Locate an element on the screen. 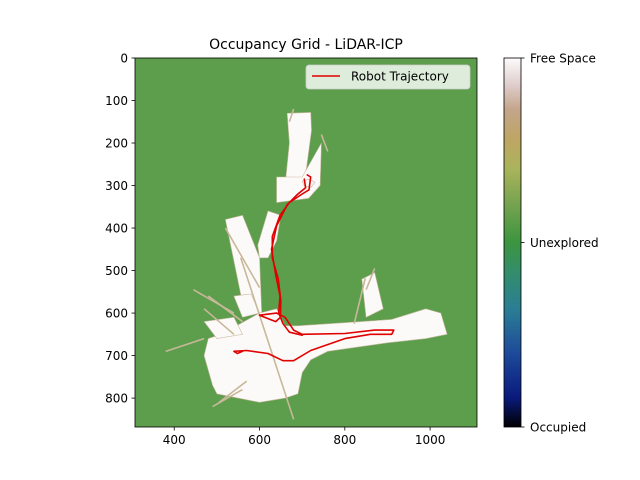 This screenshot has height=480, width=640. chart-title: Occupancy Grid - LiDAR-ICP is located at coordinates (306, 45).